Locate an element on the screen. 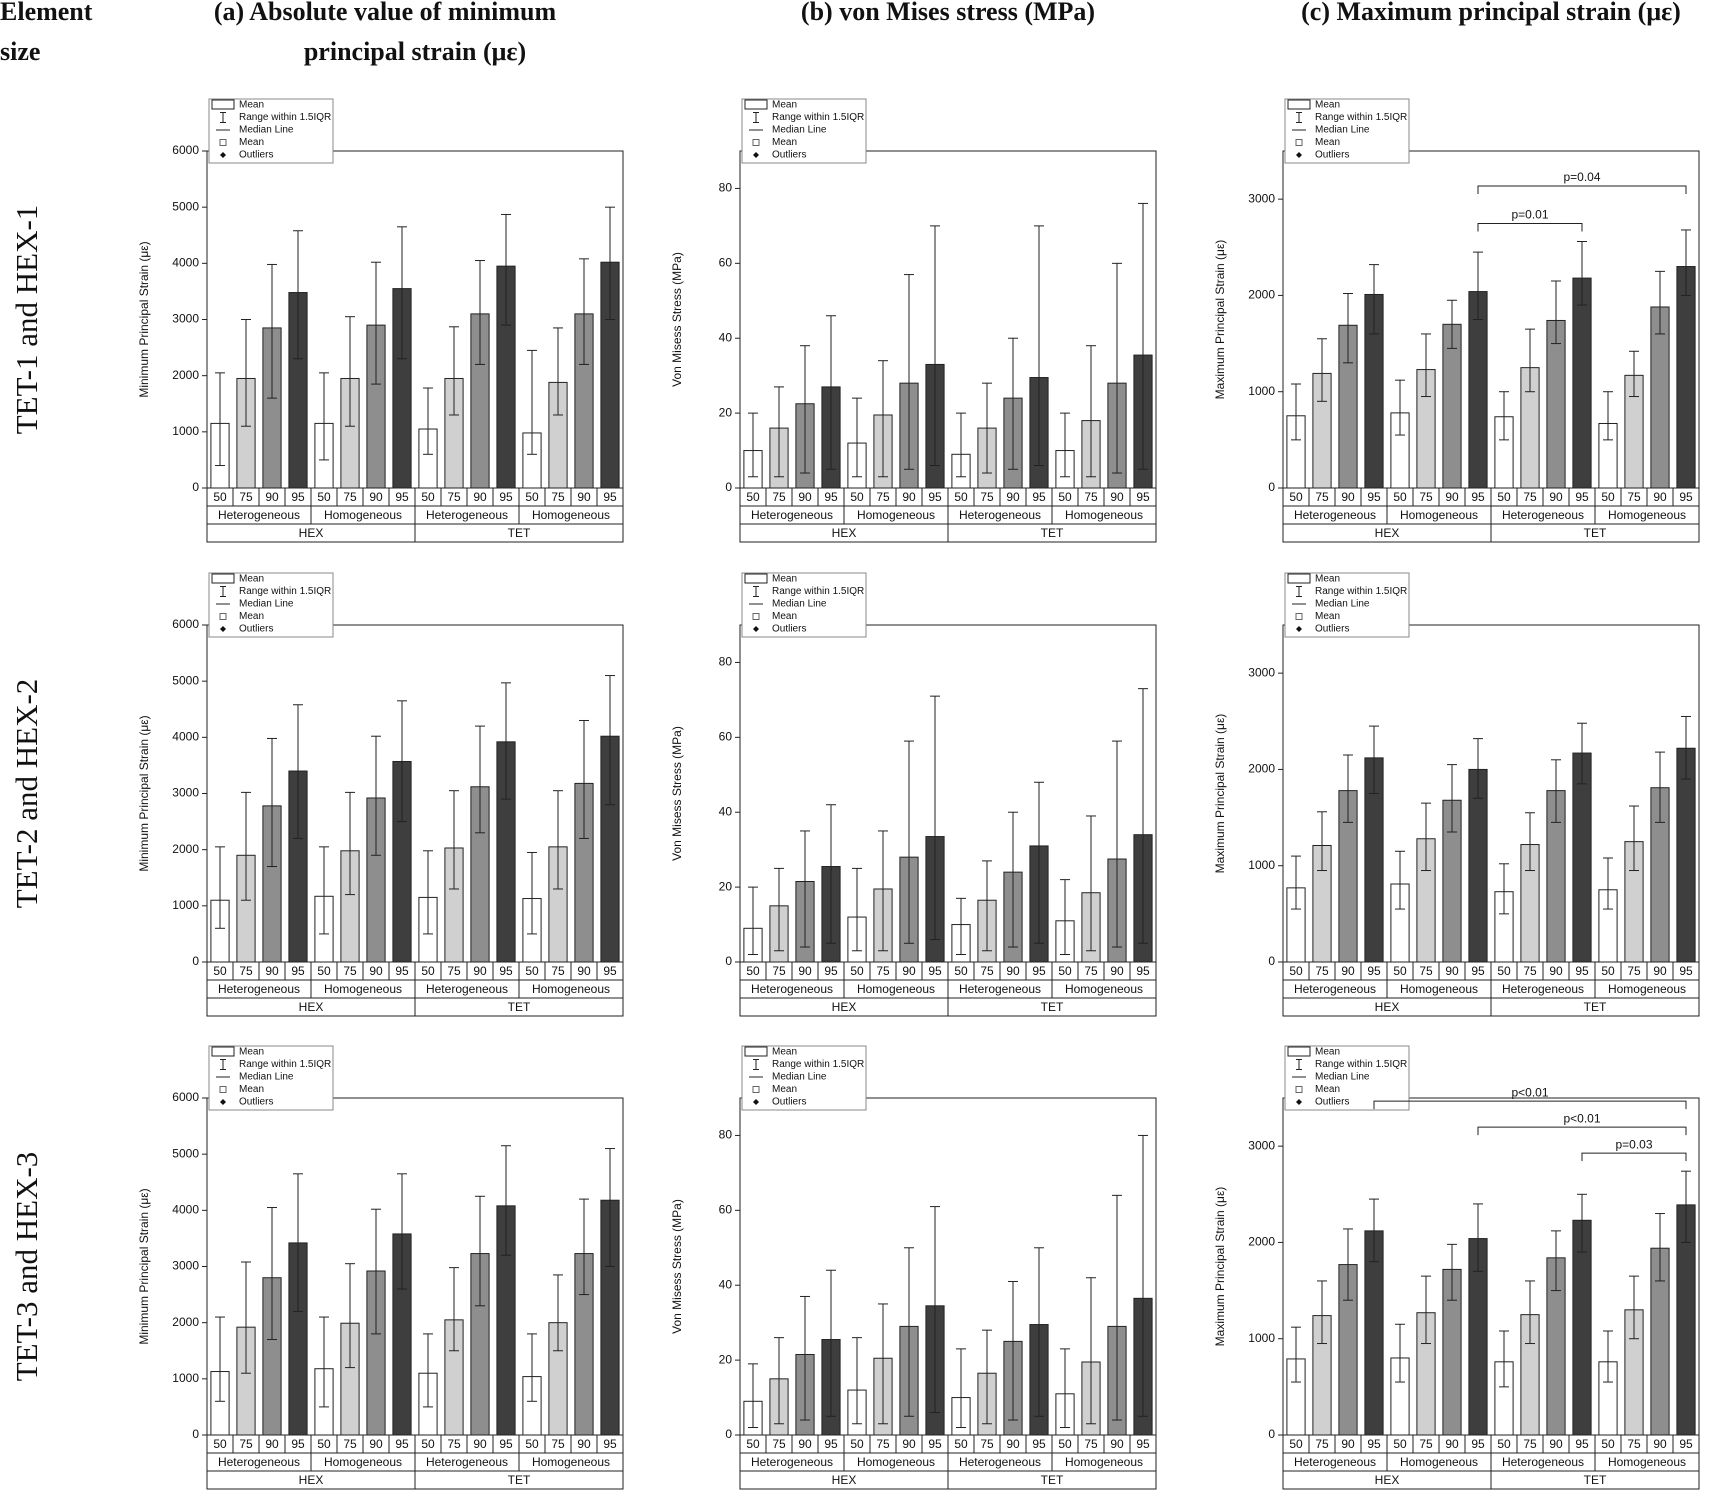 The width and height of the screenshot is (1725, 1491). corner-label: size is located at coordinates (20, 51).